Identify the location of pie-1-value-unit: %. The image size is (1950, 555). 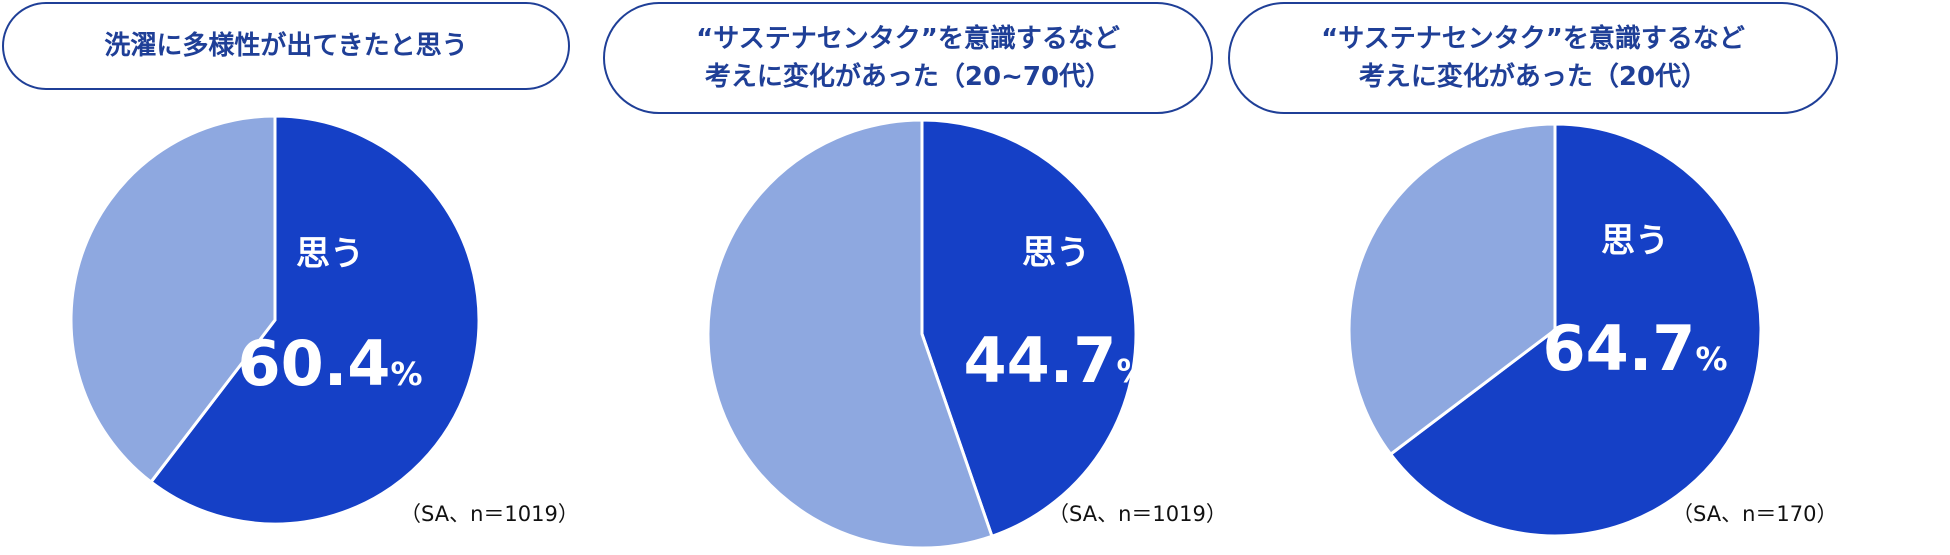
(406, 374).